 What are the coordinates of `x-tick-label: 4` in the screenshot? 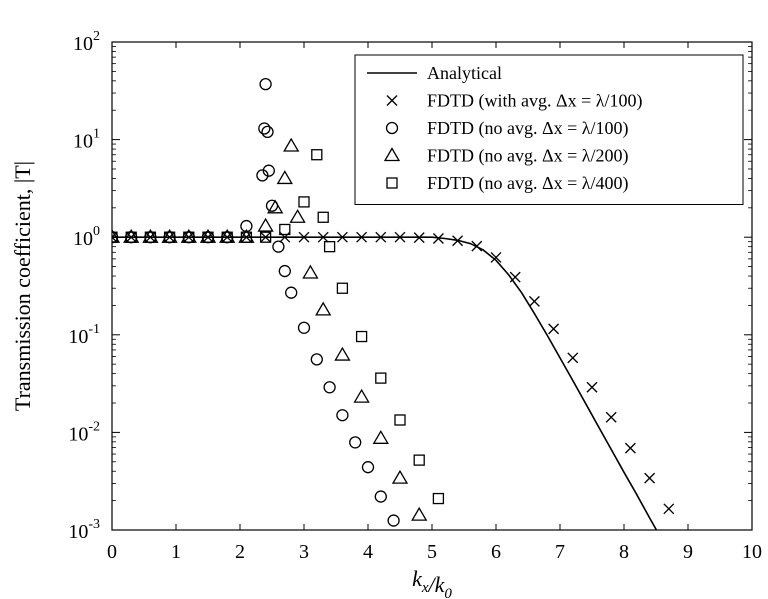 It's located at (368, 552).